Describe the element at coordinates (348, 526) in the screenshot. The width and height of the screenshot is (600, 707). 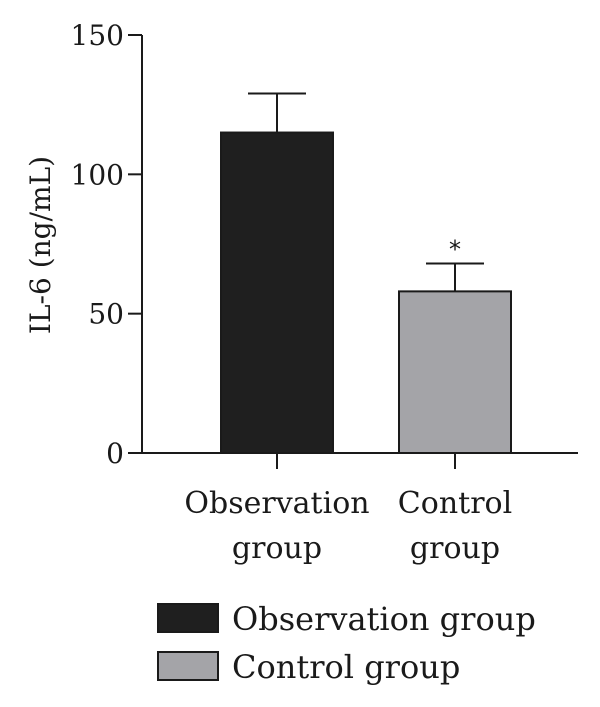
I see `x-axis-labels: Observation group Control group` at that location.